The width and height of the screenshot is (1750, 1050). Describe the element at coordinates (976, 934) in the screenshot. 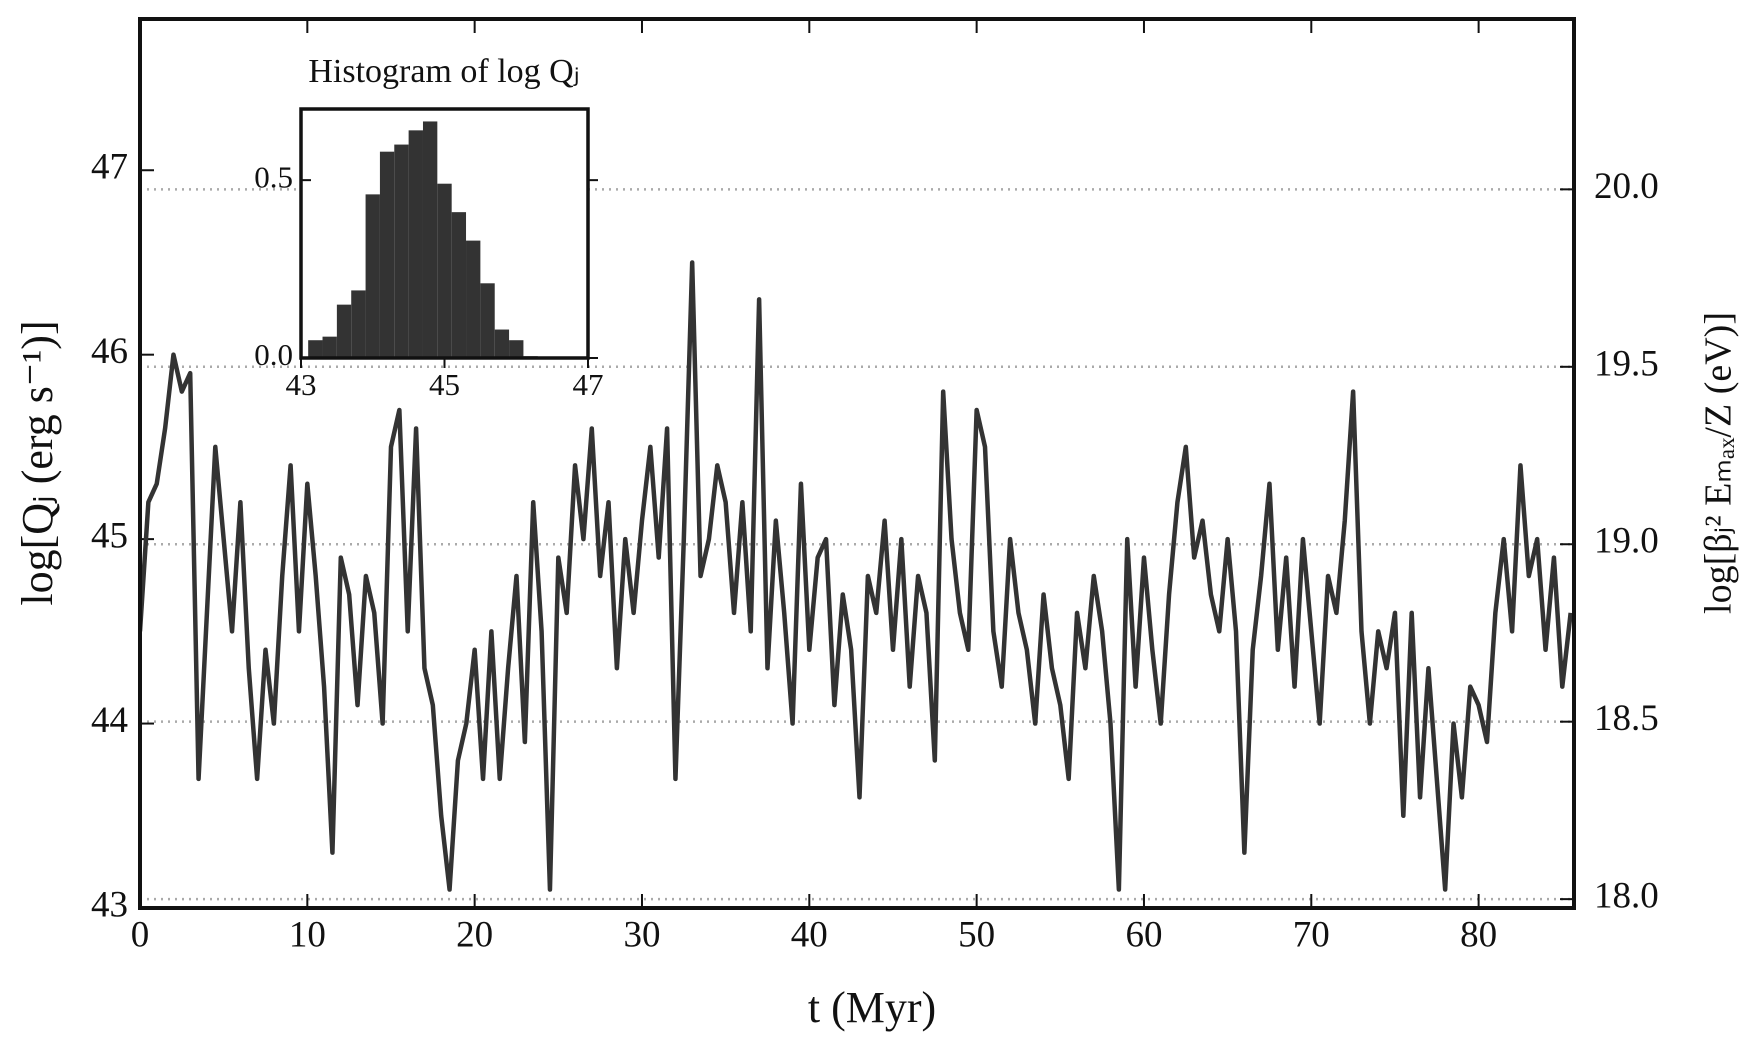

I see `x-tick-label: 50` at that location.